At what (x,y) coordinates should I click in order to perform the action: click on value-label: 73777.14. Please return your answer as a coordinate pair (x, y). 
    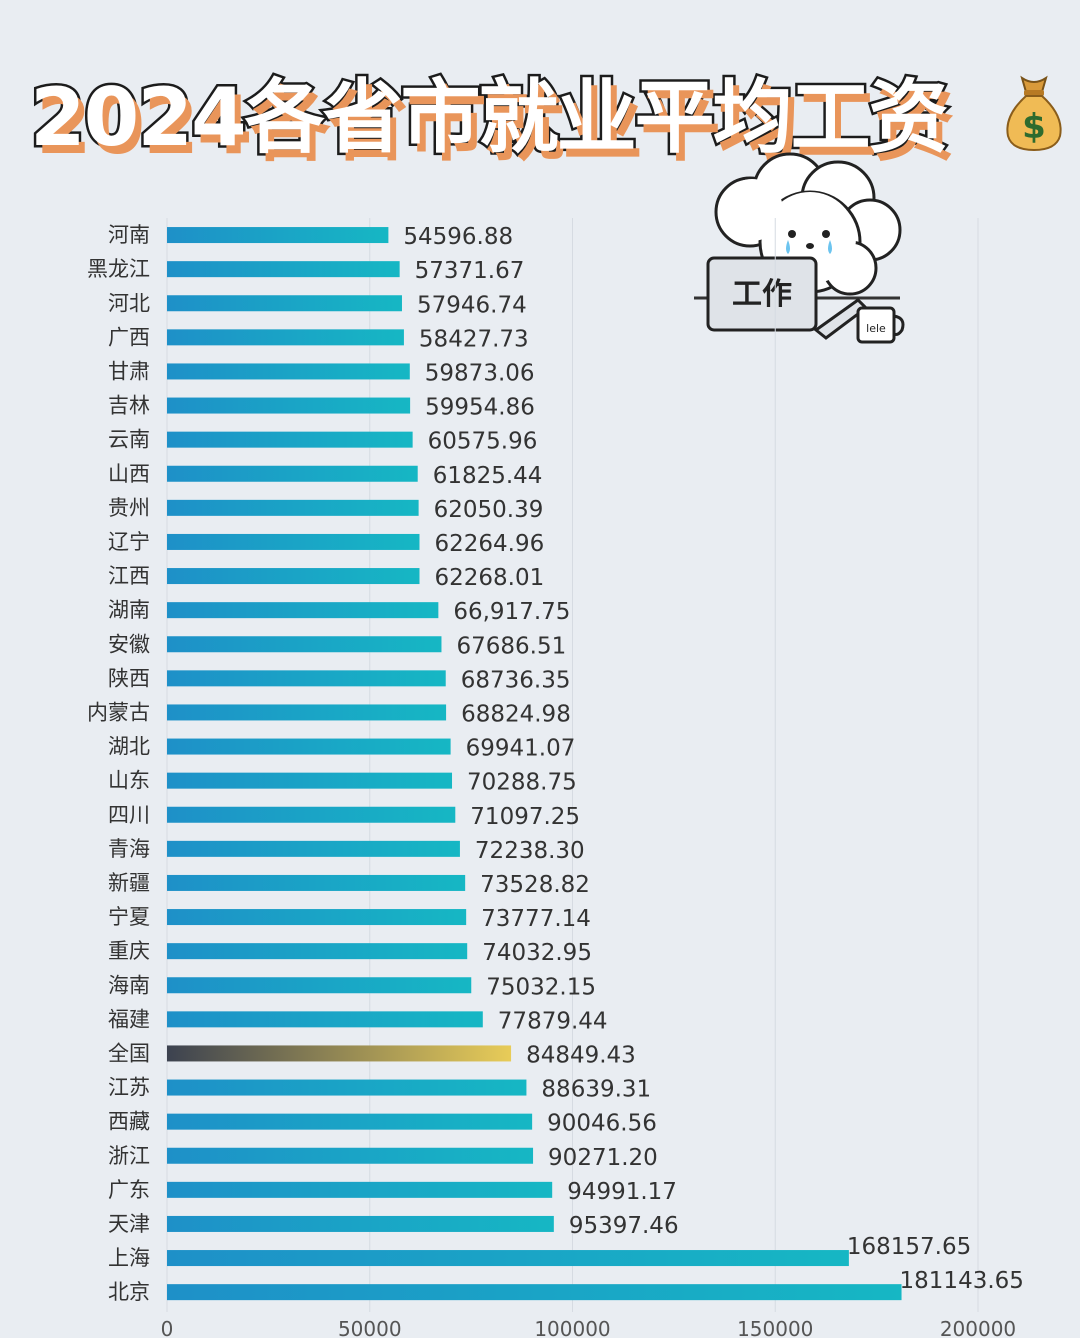
    Looking at the image, I should click on (536, 919).